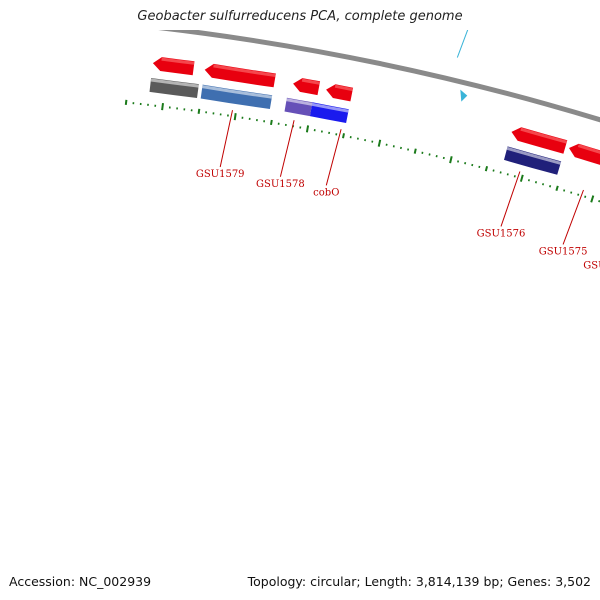 The height and width of the screenshot is (600, 600). I want to click on forward-strand-genes, so click(376, 111).